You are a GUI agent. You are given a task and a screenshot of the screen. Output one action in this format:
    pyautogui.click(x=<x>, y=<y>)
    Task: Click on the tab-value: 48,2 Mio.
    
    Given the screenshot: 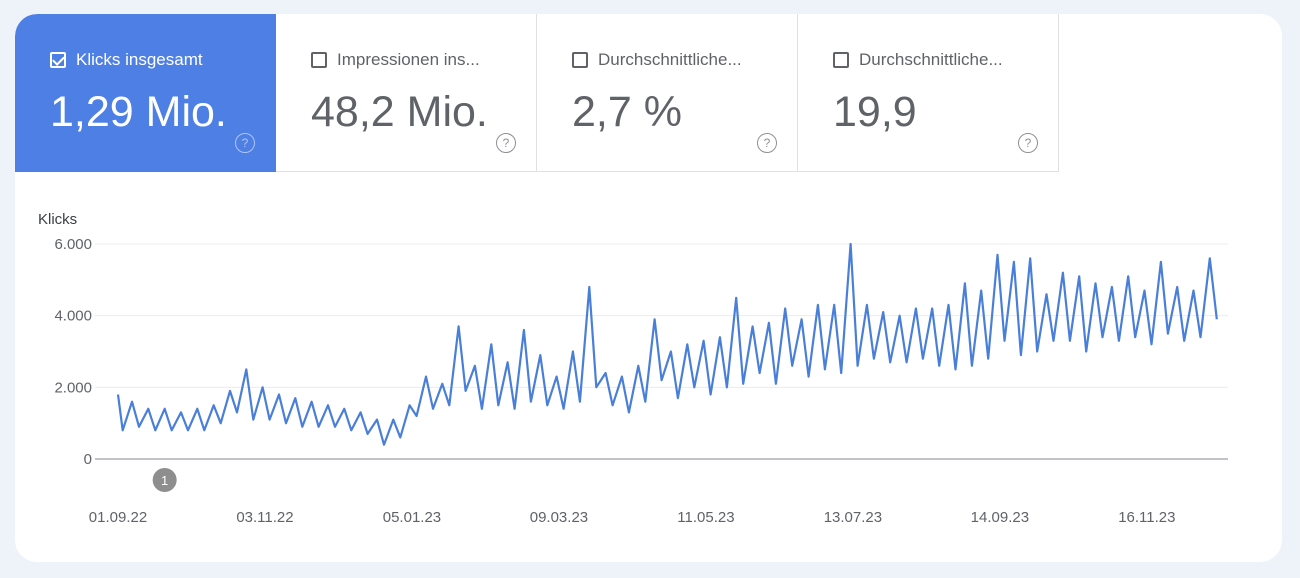 What is the action you would take?
    pyautogui.click(x=399, y=112)
    